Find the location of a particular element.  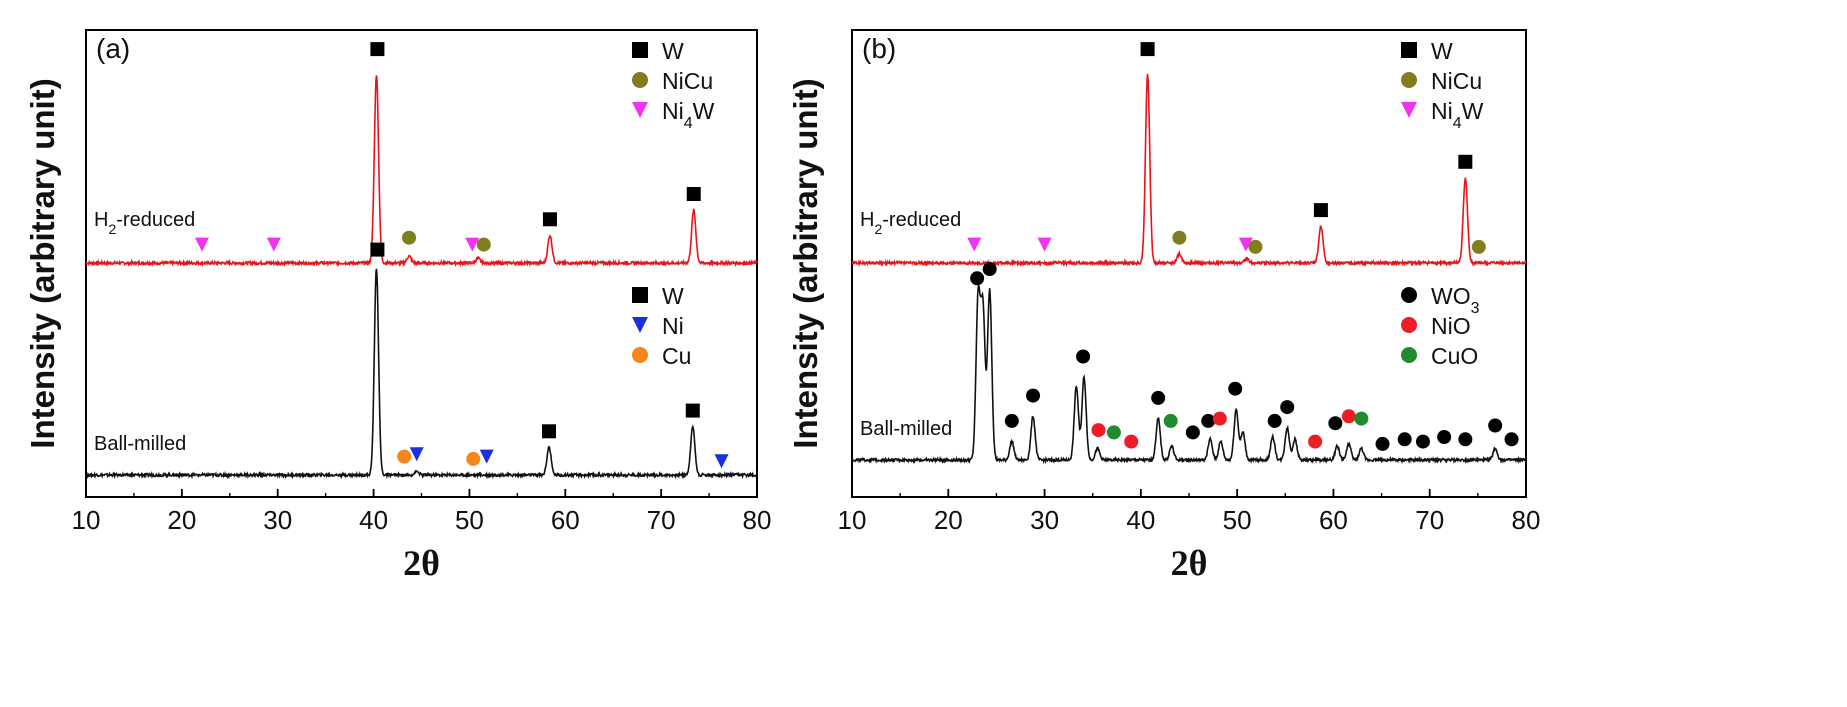

legend-label: NiO is located at coordinates (1451, 326).